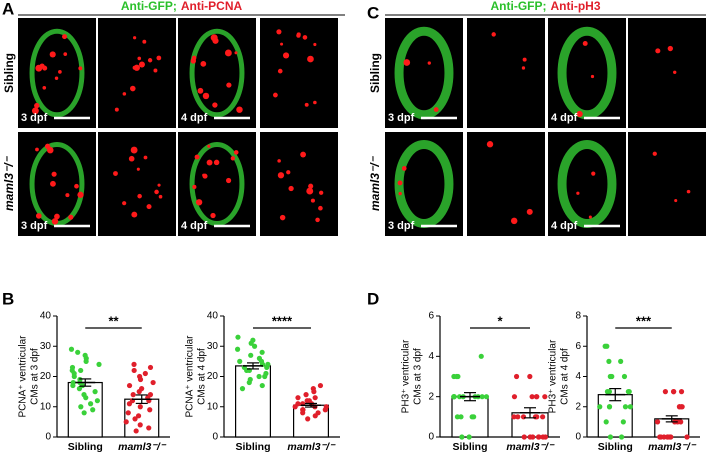  I want to click on y-tick-label: 0, so click(215, 437).